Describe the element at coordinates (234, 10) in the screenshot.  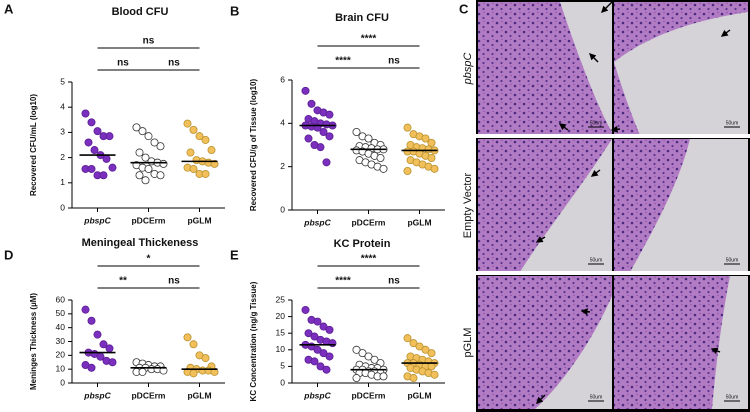
I see `panel-letter: B` at that location.